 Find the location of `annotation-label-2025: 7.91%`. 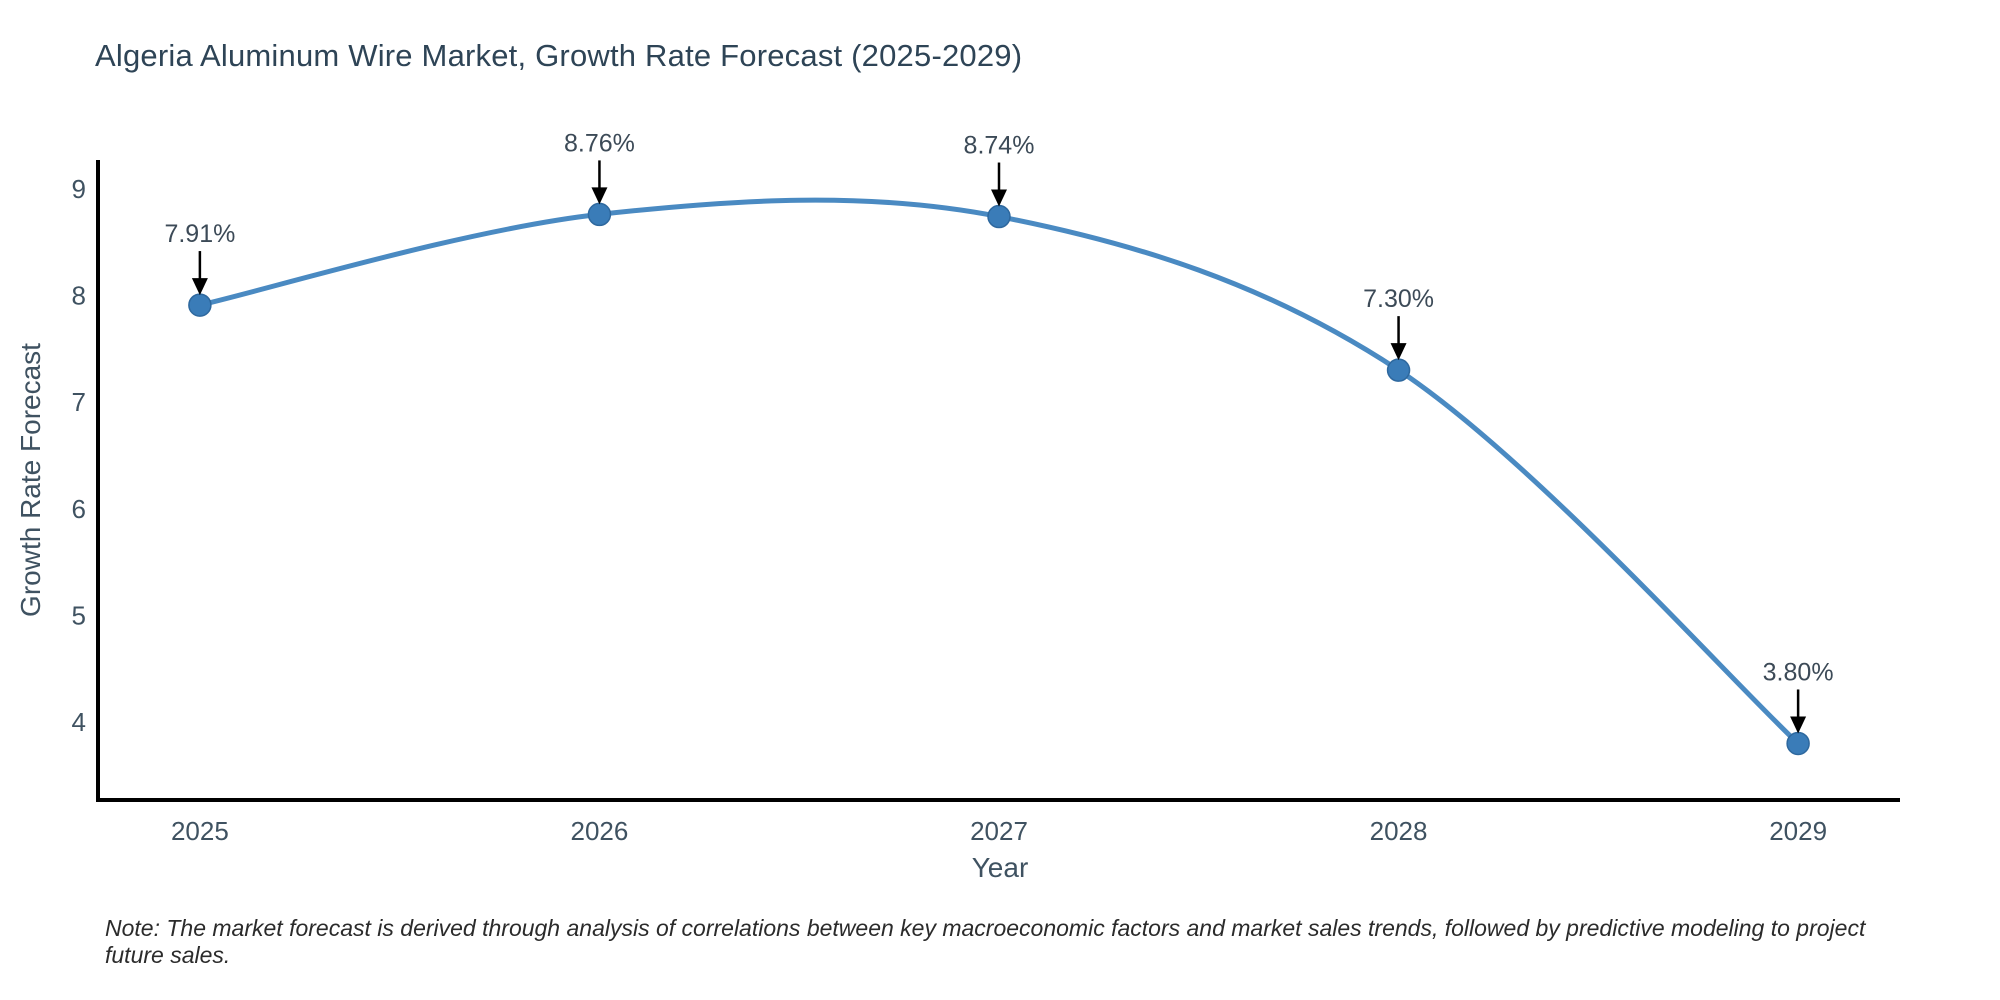

annotation-label-2025: 7.91% is located at coordinates (199, 234).